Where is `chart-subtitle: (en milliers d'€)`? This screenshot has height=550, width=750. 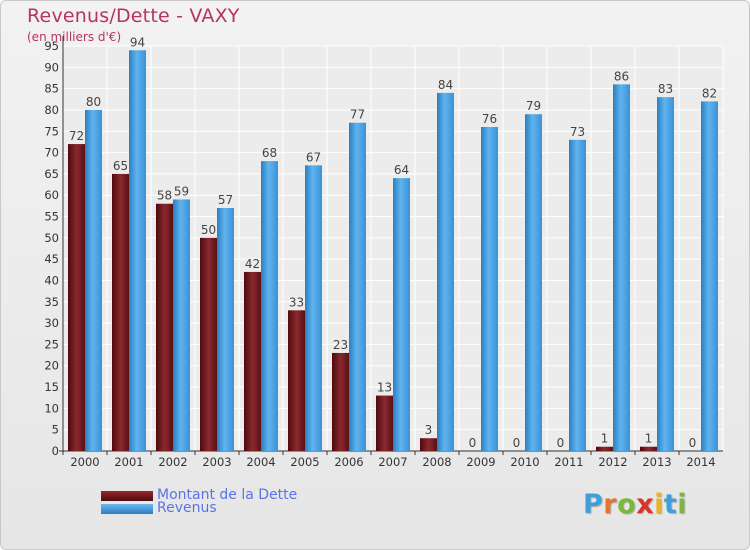 chart-subtitle: (en milliers d'€) is located at coordinates (74, 37).